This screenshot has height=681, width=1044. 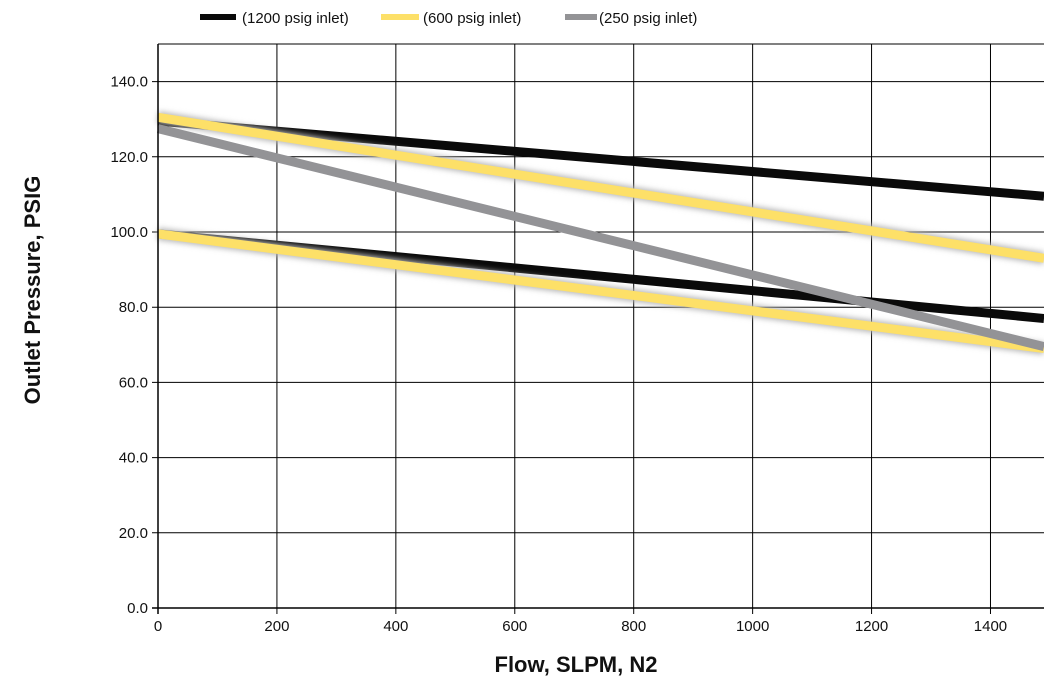 I want to click on y-tick-label: 100.0, so click(x=129, y=232).